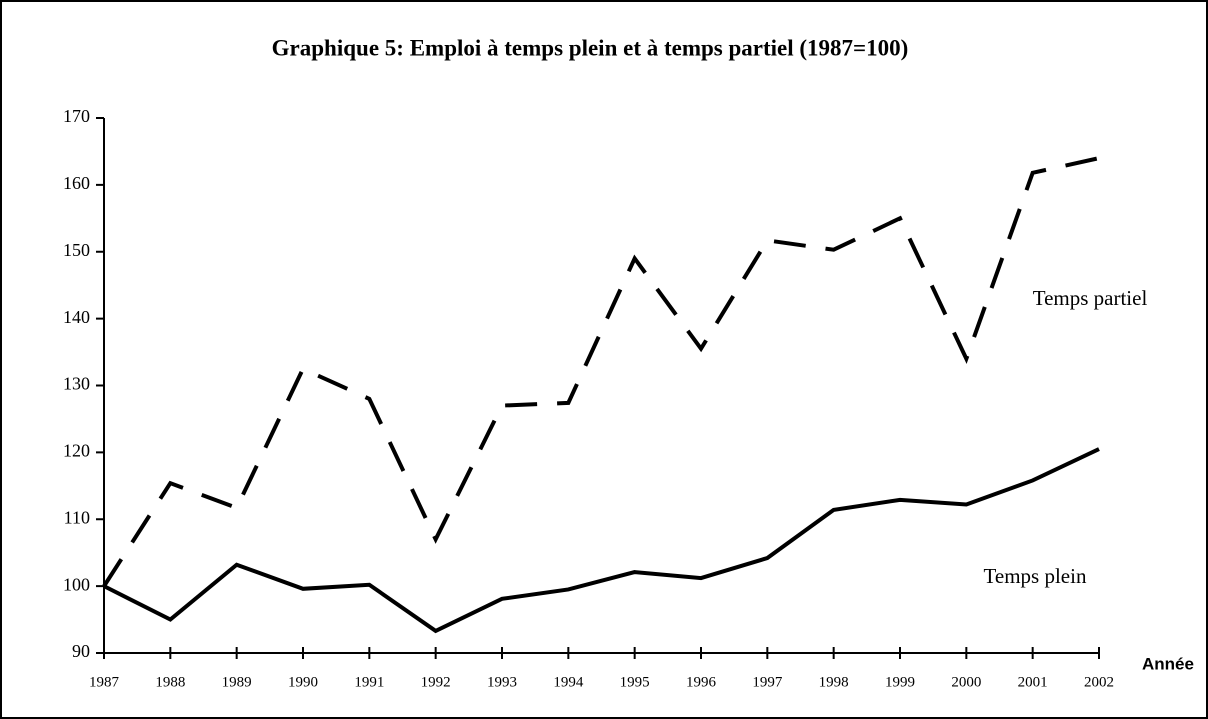 Image resolution: width=1208 pixels, height=719 pixels. What do you see at coordinates (966, 682) in the screenshot?
I see `x-tick-label: 2000` at bounding box center [966, 682].